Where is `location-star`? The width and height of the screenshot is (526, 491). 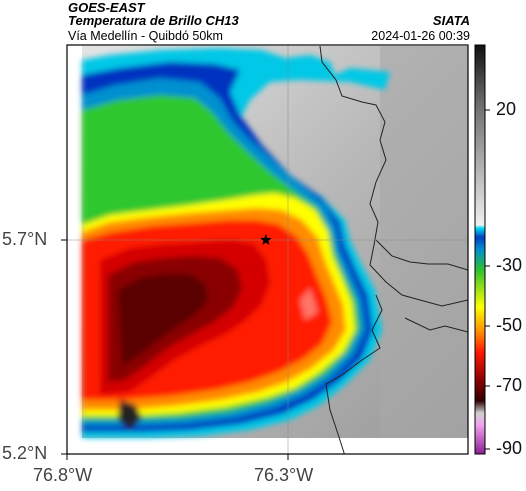
location-star is located at coordinates (266, 239).